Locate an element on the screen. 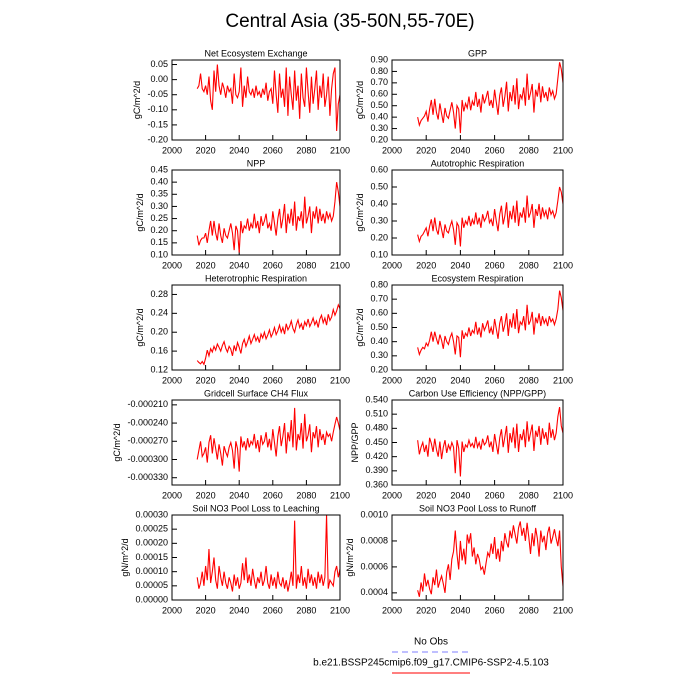 This screenshot has width=700, height=700. panel-title: Net Ecosystem Exchange is located at coordinates (255, 53).